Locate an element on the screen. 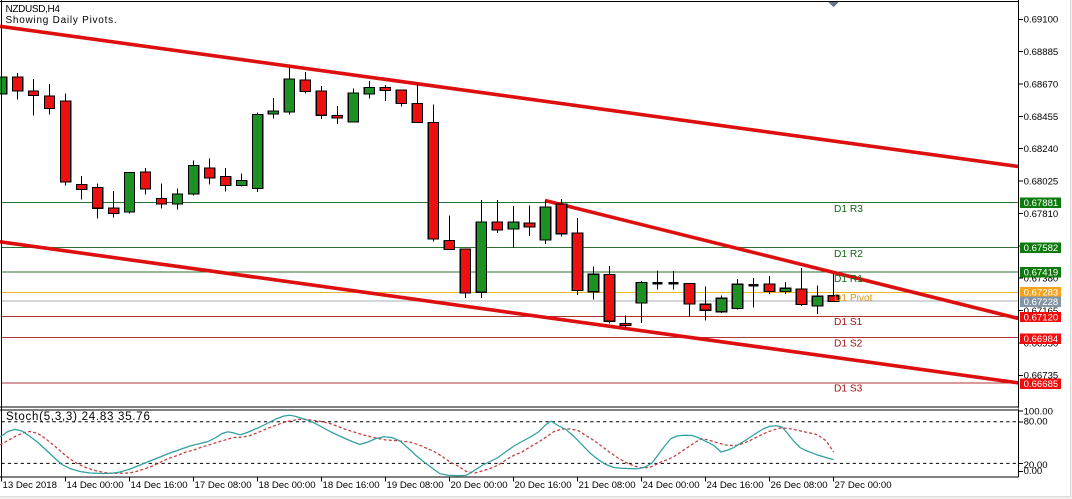  svg-text: 0.68240 is located at coordinates (1041, 149).